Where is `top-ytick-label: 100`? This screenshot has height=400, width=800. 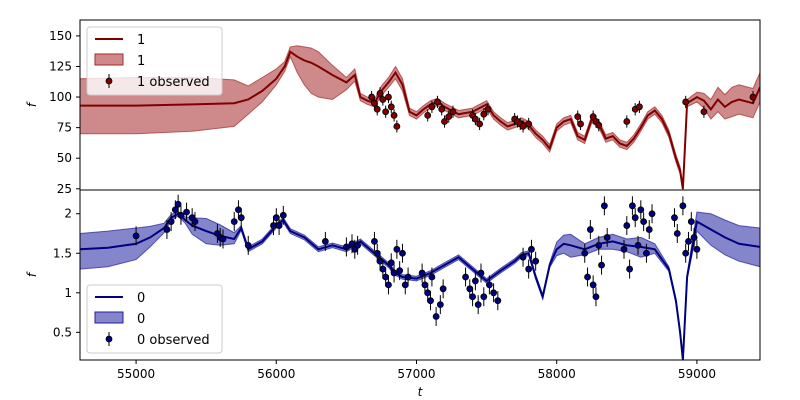 top-ytick-label: 100 is located at coordinates (60, 97).